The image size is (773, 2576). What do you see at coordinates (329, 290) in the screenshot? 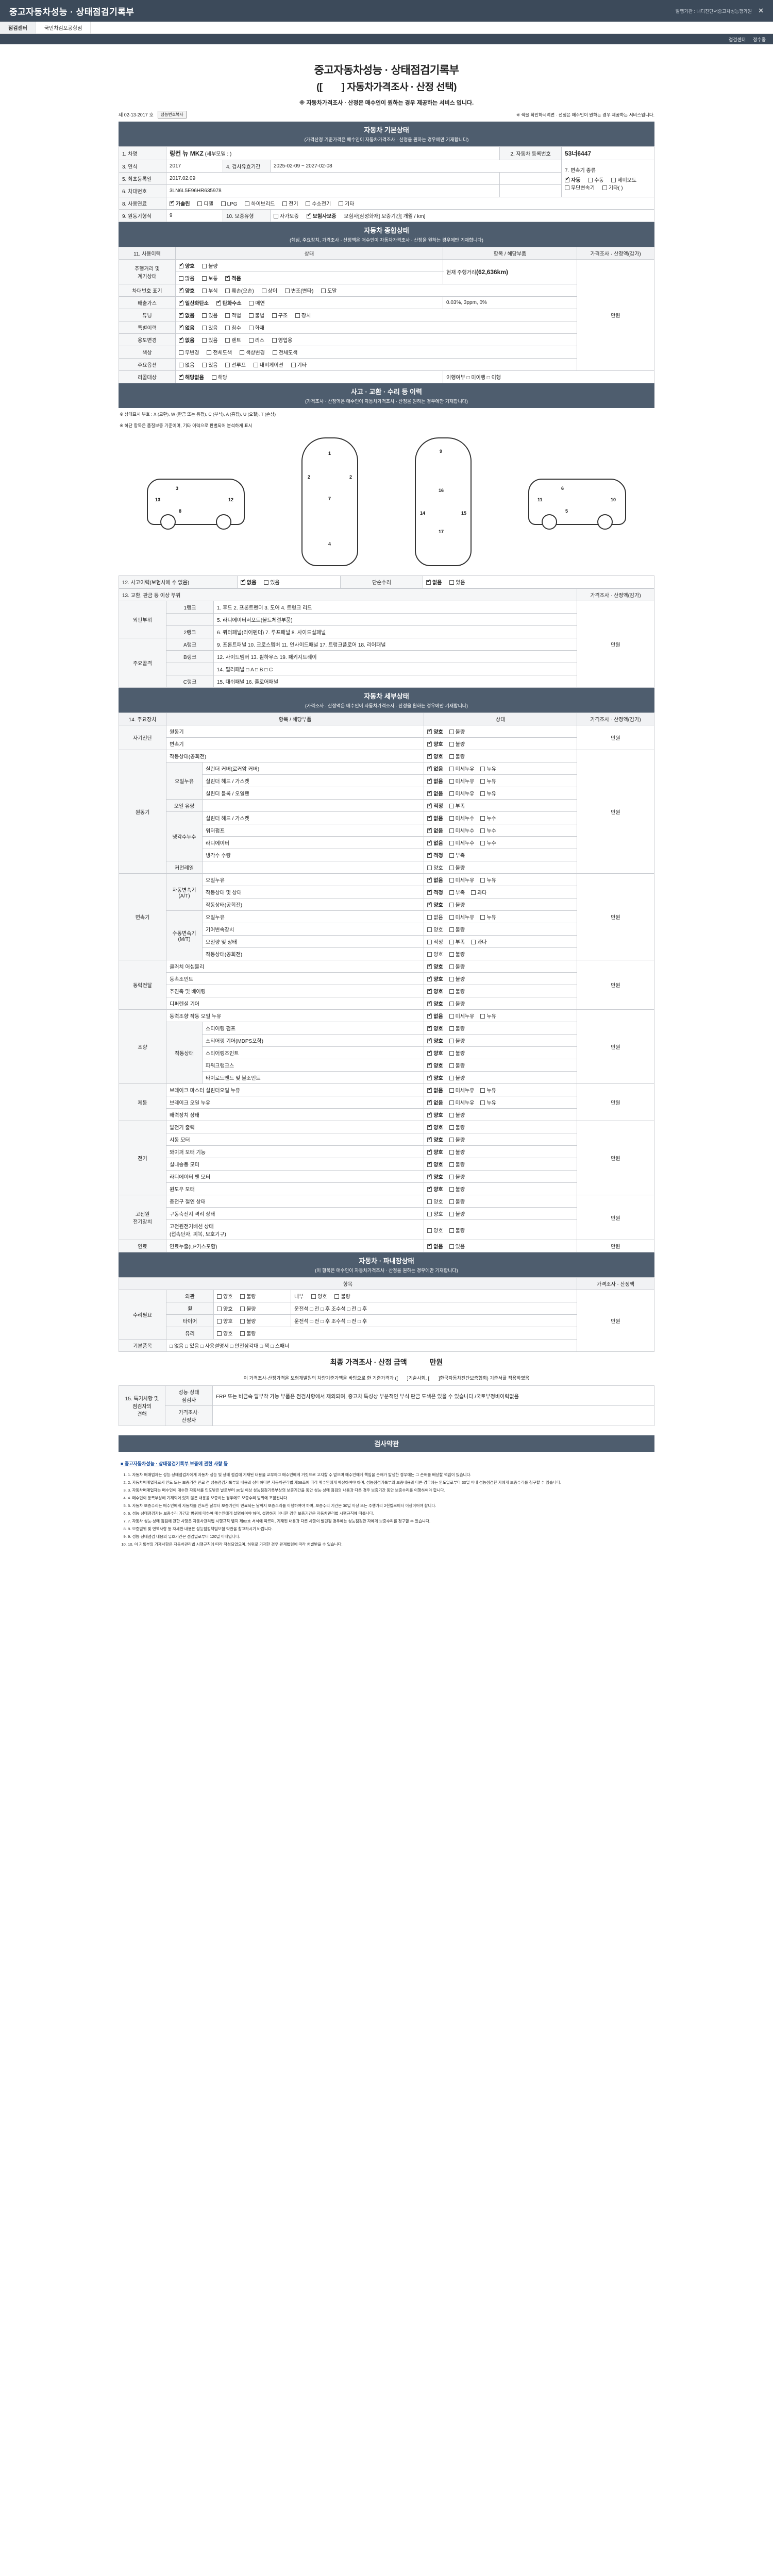
I see `vinmark-painted: 도말` at bounding box center [329, 290].